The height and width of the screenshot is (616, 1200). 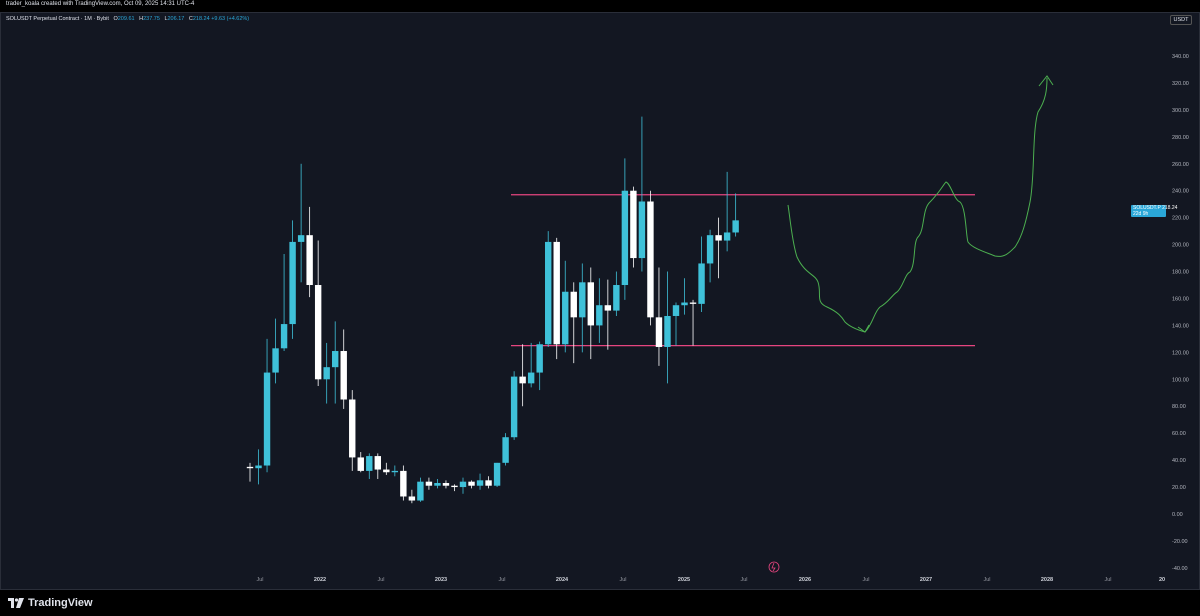 What do you see at coordinates (230, 19) in the screenshot?
I see `change-value: +9.63 (+4.62%)` at bounding box center [230, 19].